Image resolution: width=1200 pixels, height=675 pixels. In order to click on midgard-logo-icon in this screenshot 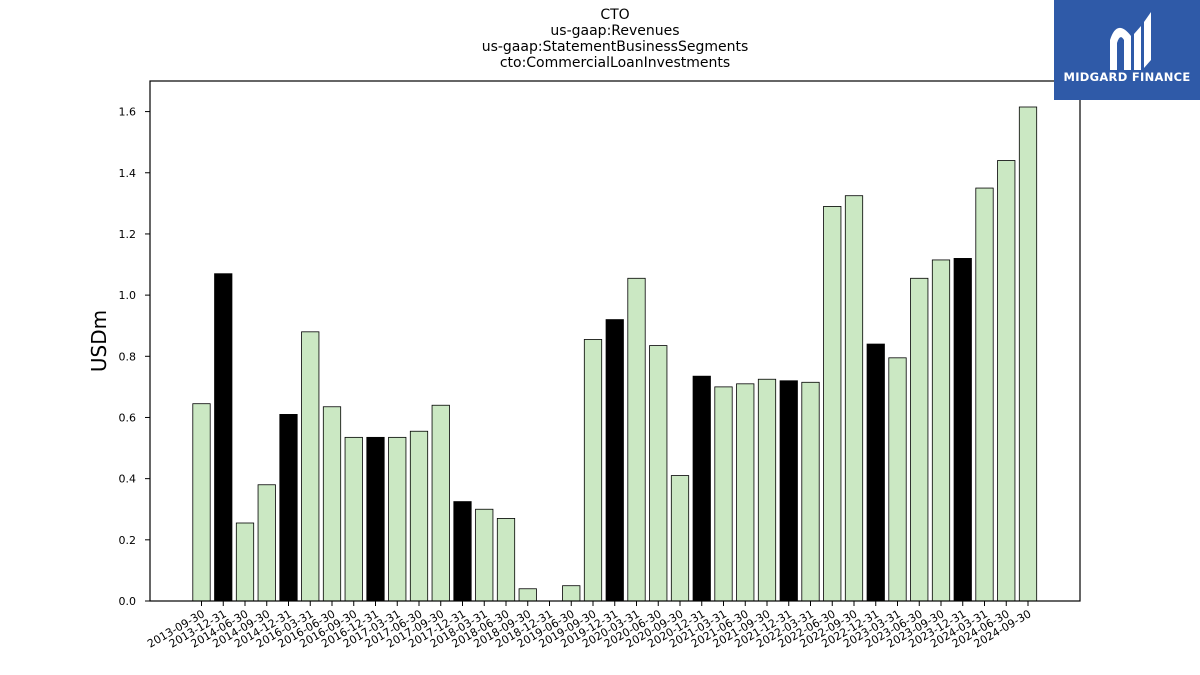, I will do `click(1130, 41)`.